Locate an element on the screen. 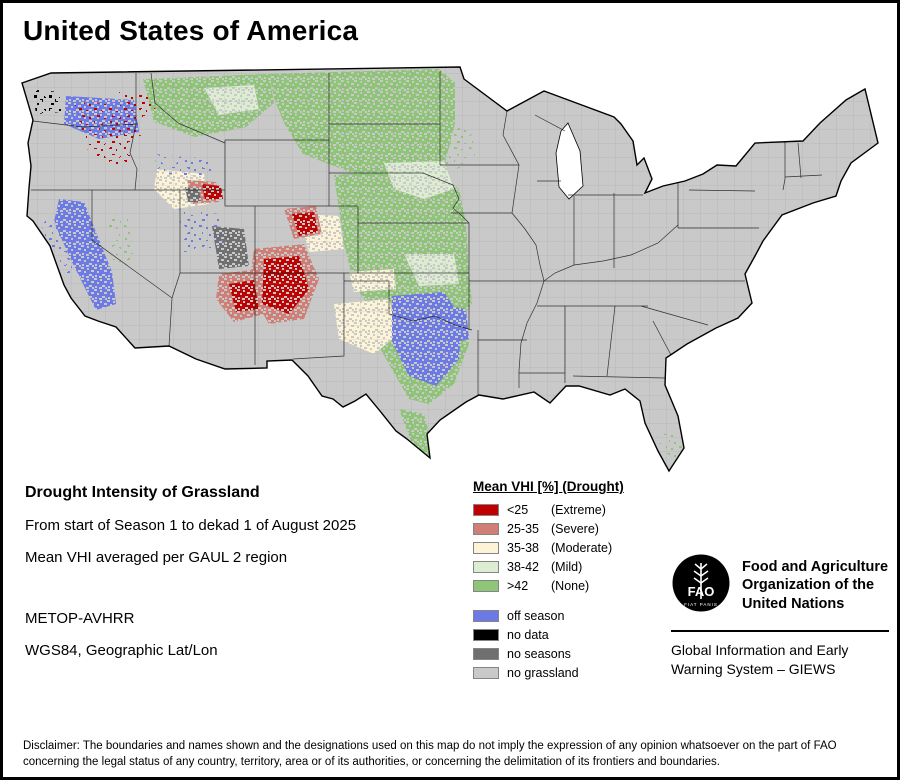 This screenshot has width=900, height=780. legend-label: no seasons is located at coordinates (539, 653).